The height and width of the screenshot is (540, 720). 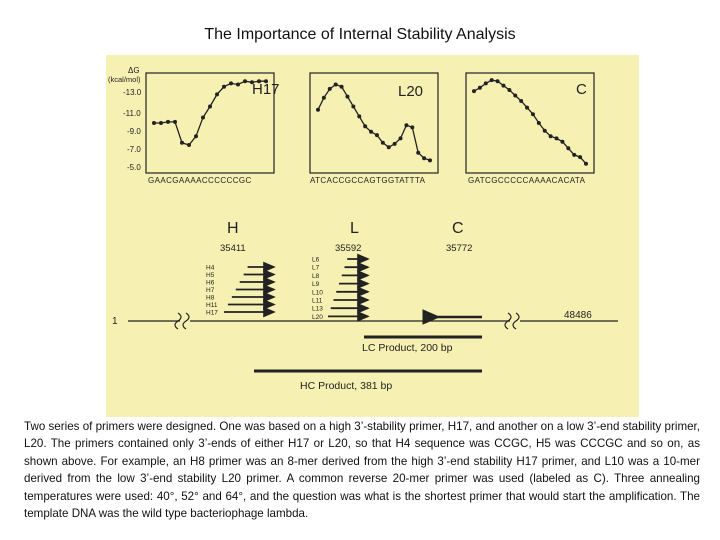 I want to click on primer-label: L9, so click(x=316, y=284).